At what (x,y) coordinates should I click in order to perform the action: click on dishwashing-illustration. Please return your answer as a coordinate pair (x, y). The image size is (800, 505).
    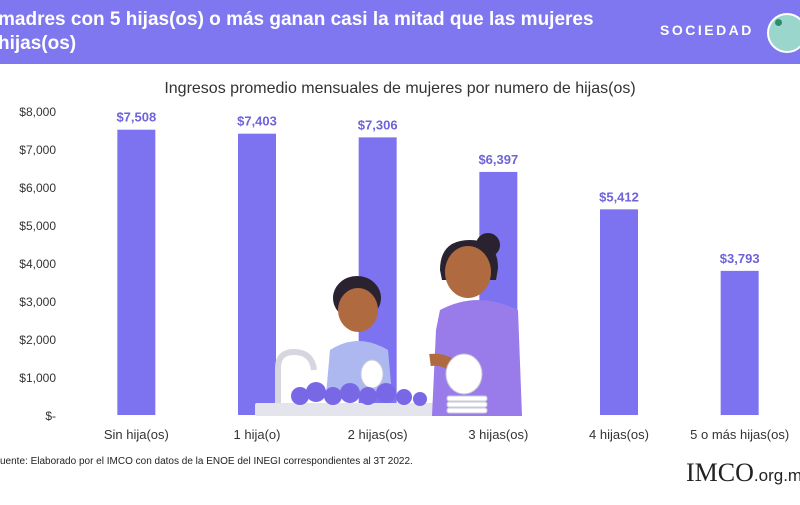
    Looking at the image, I should click on (388, 324).